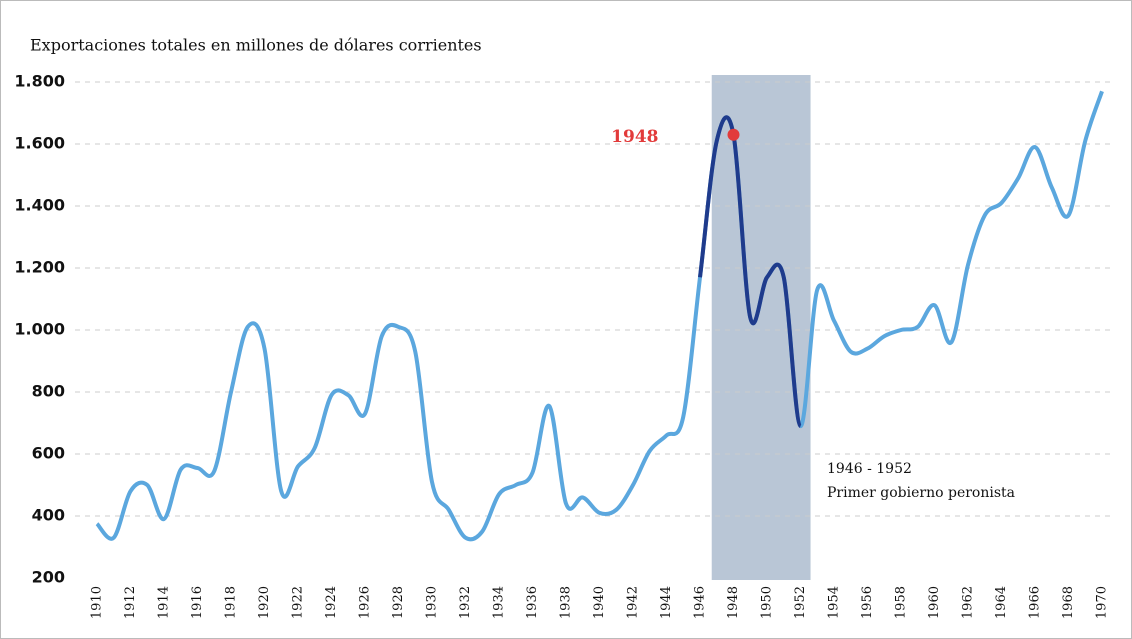 Image resolution: width=1132 pixels, height=639 pixels. I want to click on x-tick-label: 1968, so click(1068, 602).